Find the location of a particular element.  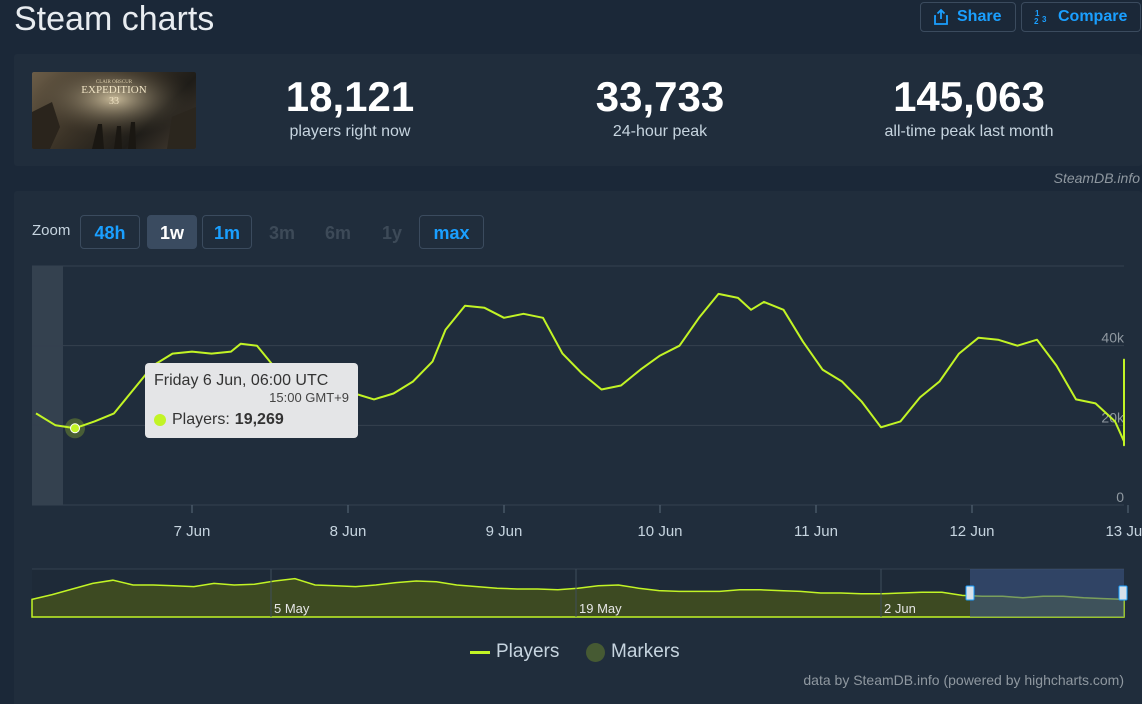

tooltip-value: 19,269 is located at coordinates (259, 419).